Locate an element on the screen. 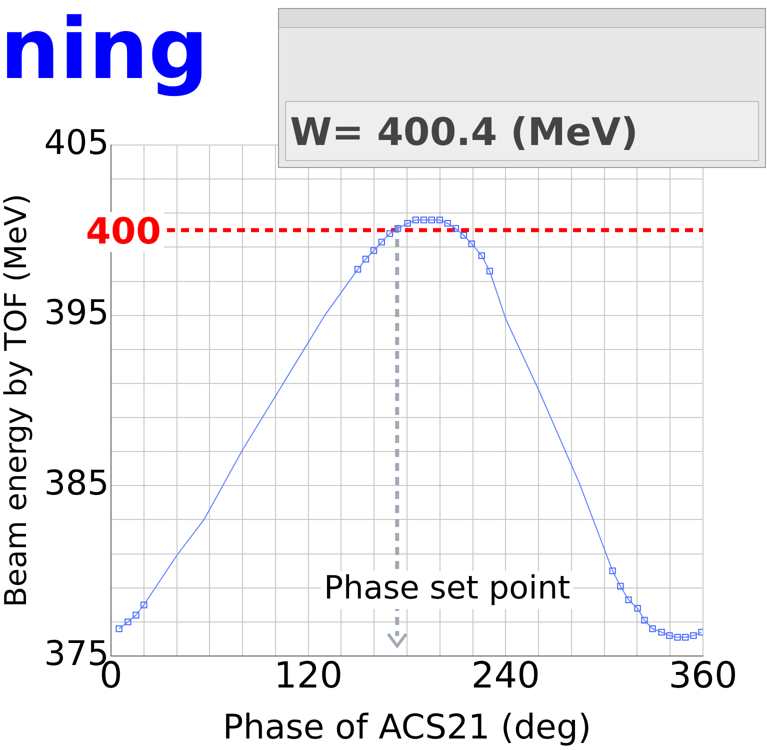 The image size is (767, 750). y-axis-title: Beam energy by TOF (MeV) is located at coordinates (17, 401).